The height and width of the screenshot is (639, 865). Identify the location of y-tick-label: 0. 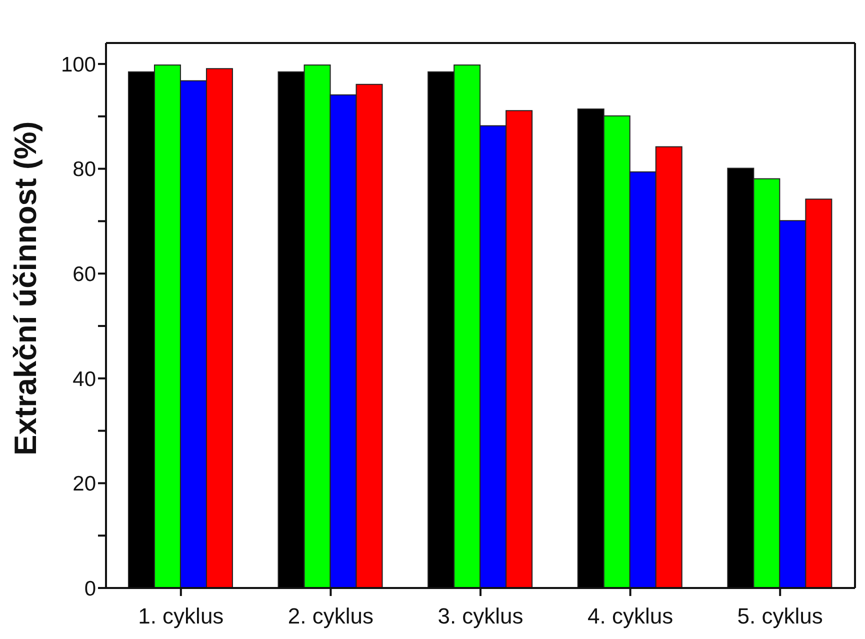
(90, 588).